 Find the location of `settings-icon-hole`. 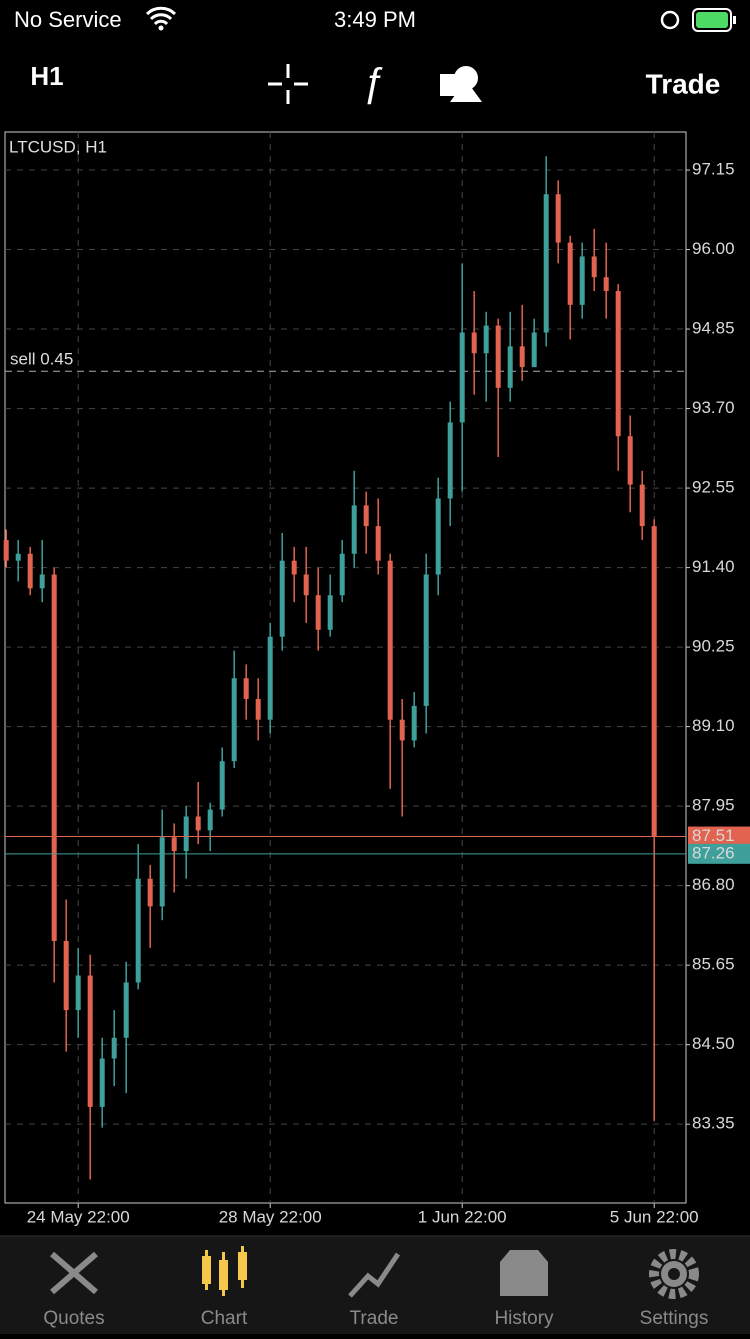

settings-icon-hole is located at coordinates (674, 1274).